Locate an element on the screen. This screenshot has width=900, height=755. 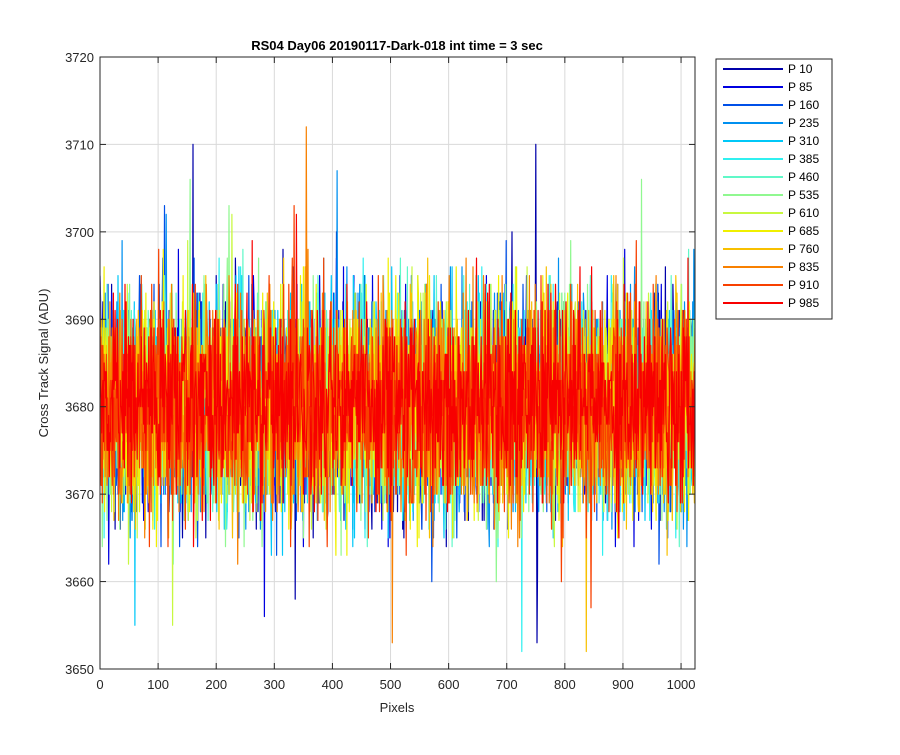
legend-label: P 910 is located at coordinates (803, 285).